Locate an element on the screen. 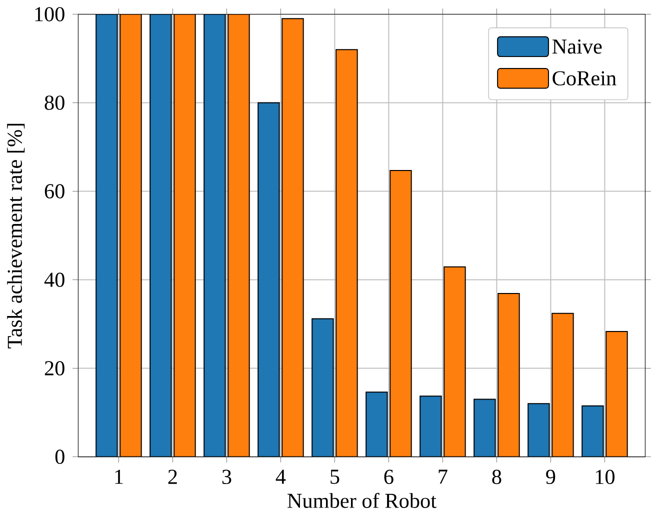  x-tick-label: 10 is located at coordinates (605, 477).